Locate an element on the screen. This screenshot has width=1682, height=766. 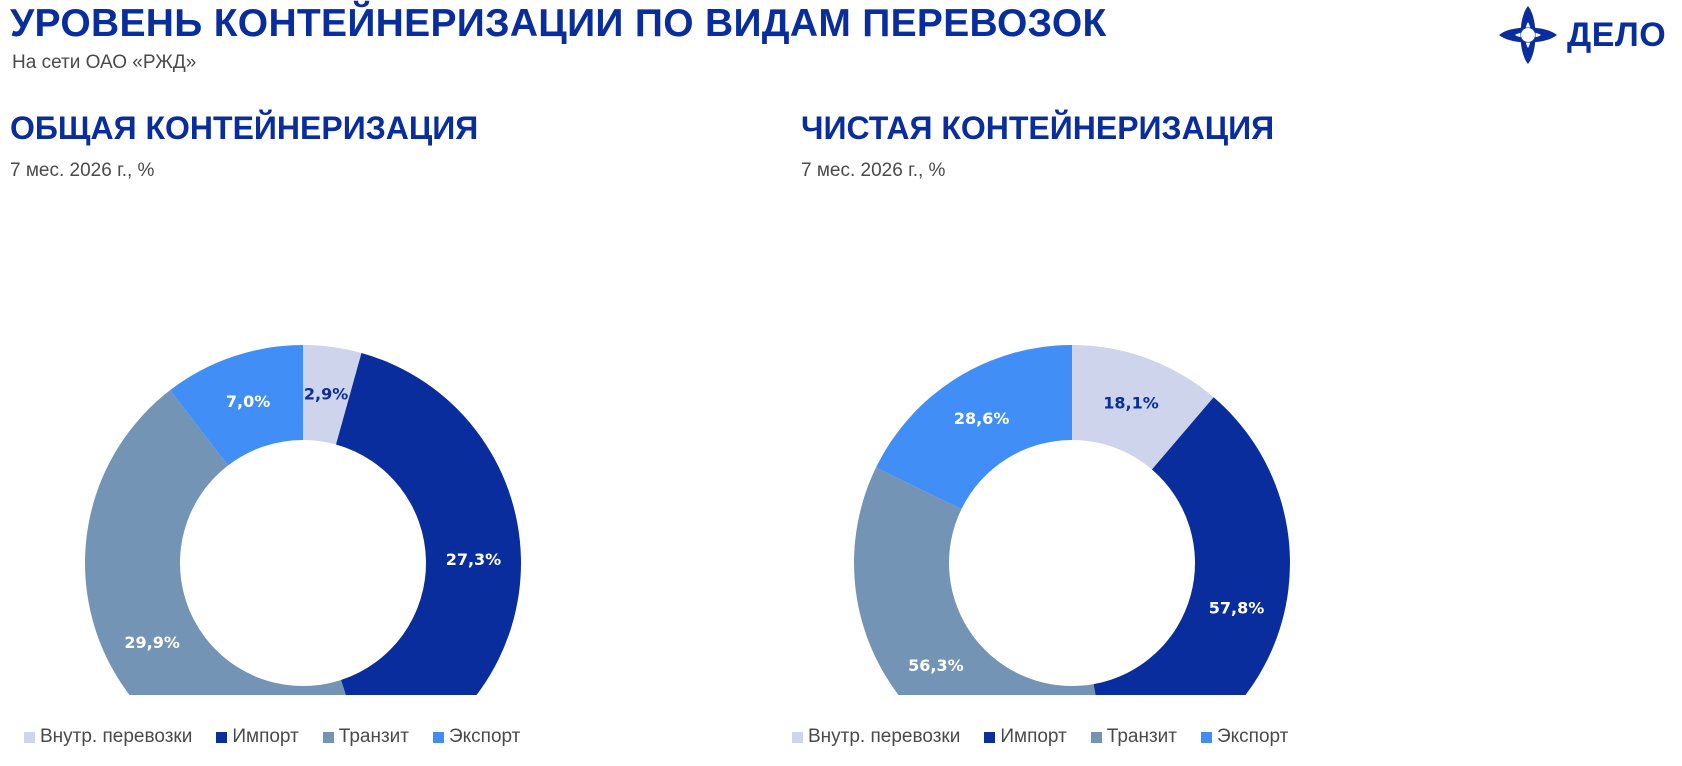
slice-label-export: 7,0% is located at coordinates (248, 401).